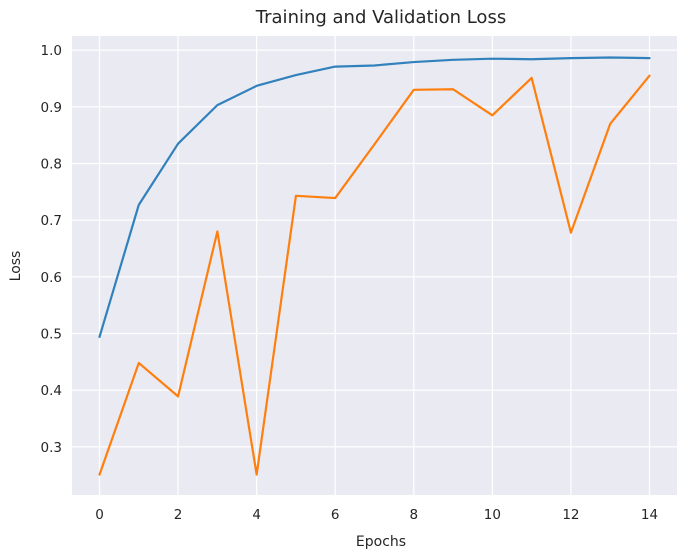  Describe the element at coordinates (178, 515) in the screenshot. I see `x-tick-label: 2` at that location.